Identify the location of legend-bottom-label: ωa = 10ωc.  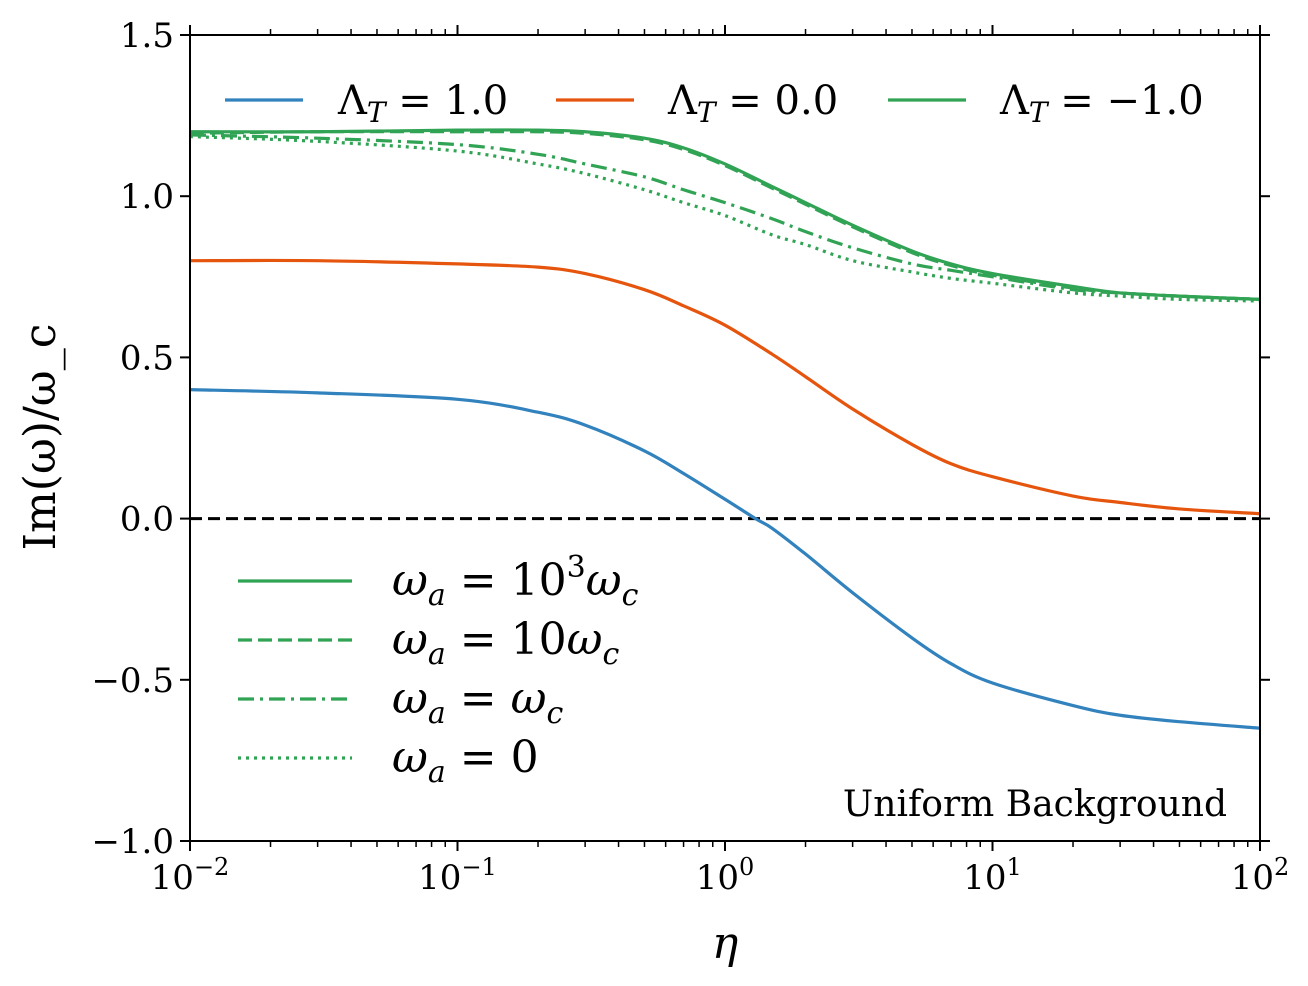
(506, 643).